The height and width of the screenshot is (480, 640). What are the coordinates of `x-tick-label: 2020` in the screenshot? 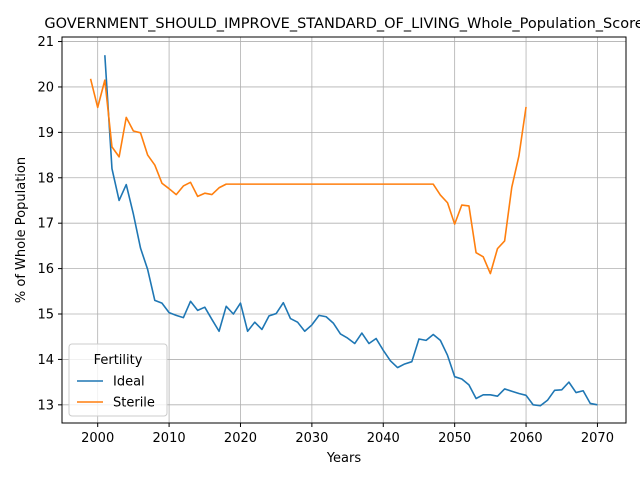 It's located at (240, 438).